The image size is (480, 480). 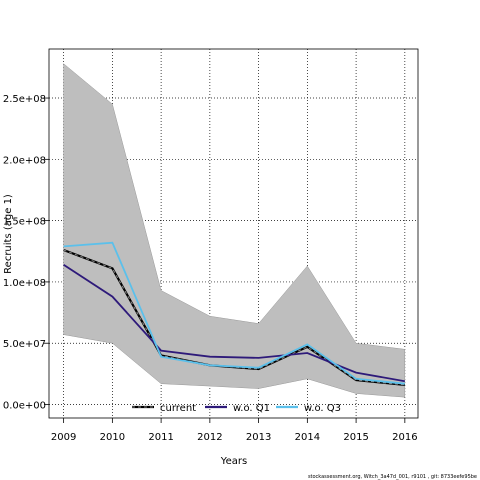 I want to click on x-tick-label: 2016, so click(x=404, y=437).